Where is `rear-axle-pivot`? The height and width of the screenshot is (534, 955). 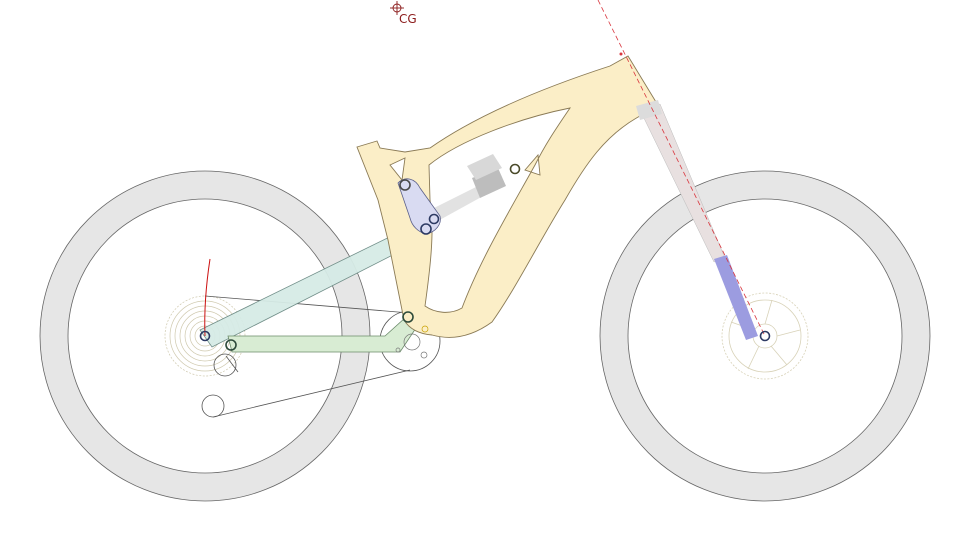 rear-axle-pivot is located at coordinates (205, 336).